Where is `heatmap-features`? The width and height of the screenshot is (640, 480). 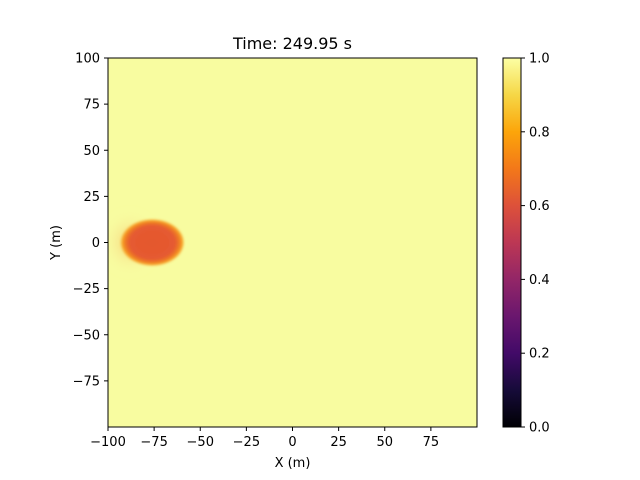 heatmap-features is located at coordinates (146, 242).